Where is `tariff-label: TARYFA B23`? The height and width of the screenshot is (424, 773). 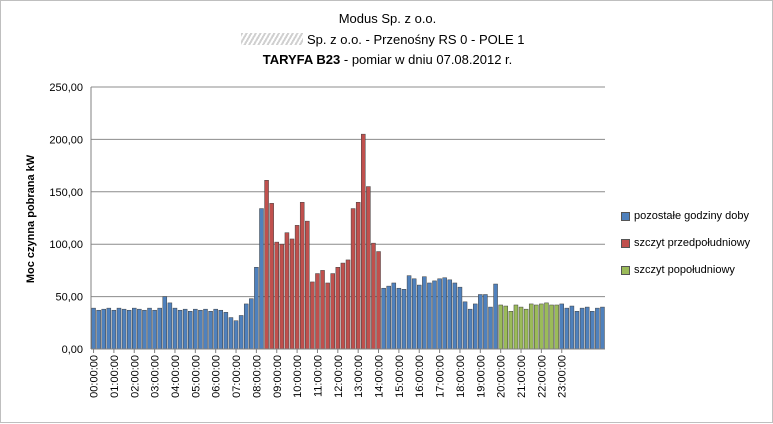 tariff-label: TARYFA B23 is located at coordinates (301, 59).